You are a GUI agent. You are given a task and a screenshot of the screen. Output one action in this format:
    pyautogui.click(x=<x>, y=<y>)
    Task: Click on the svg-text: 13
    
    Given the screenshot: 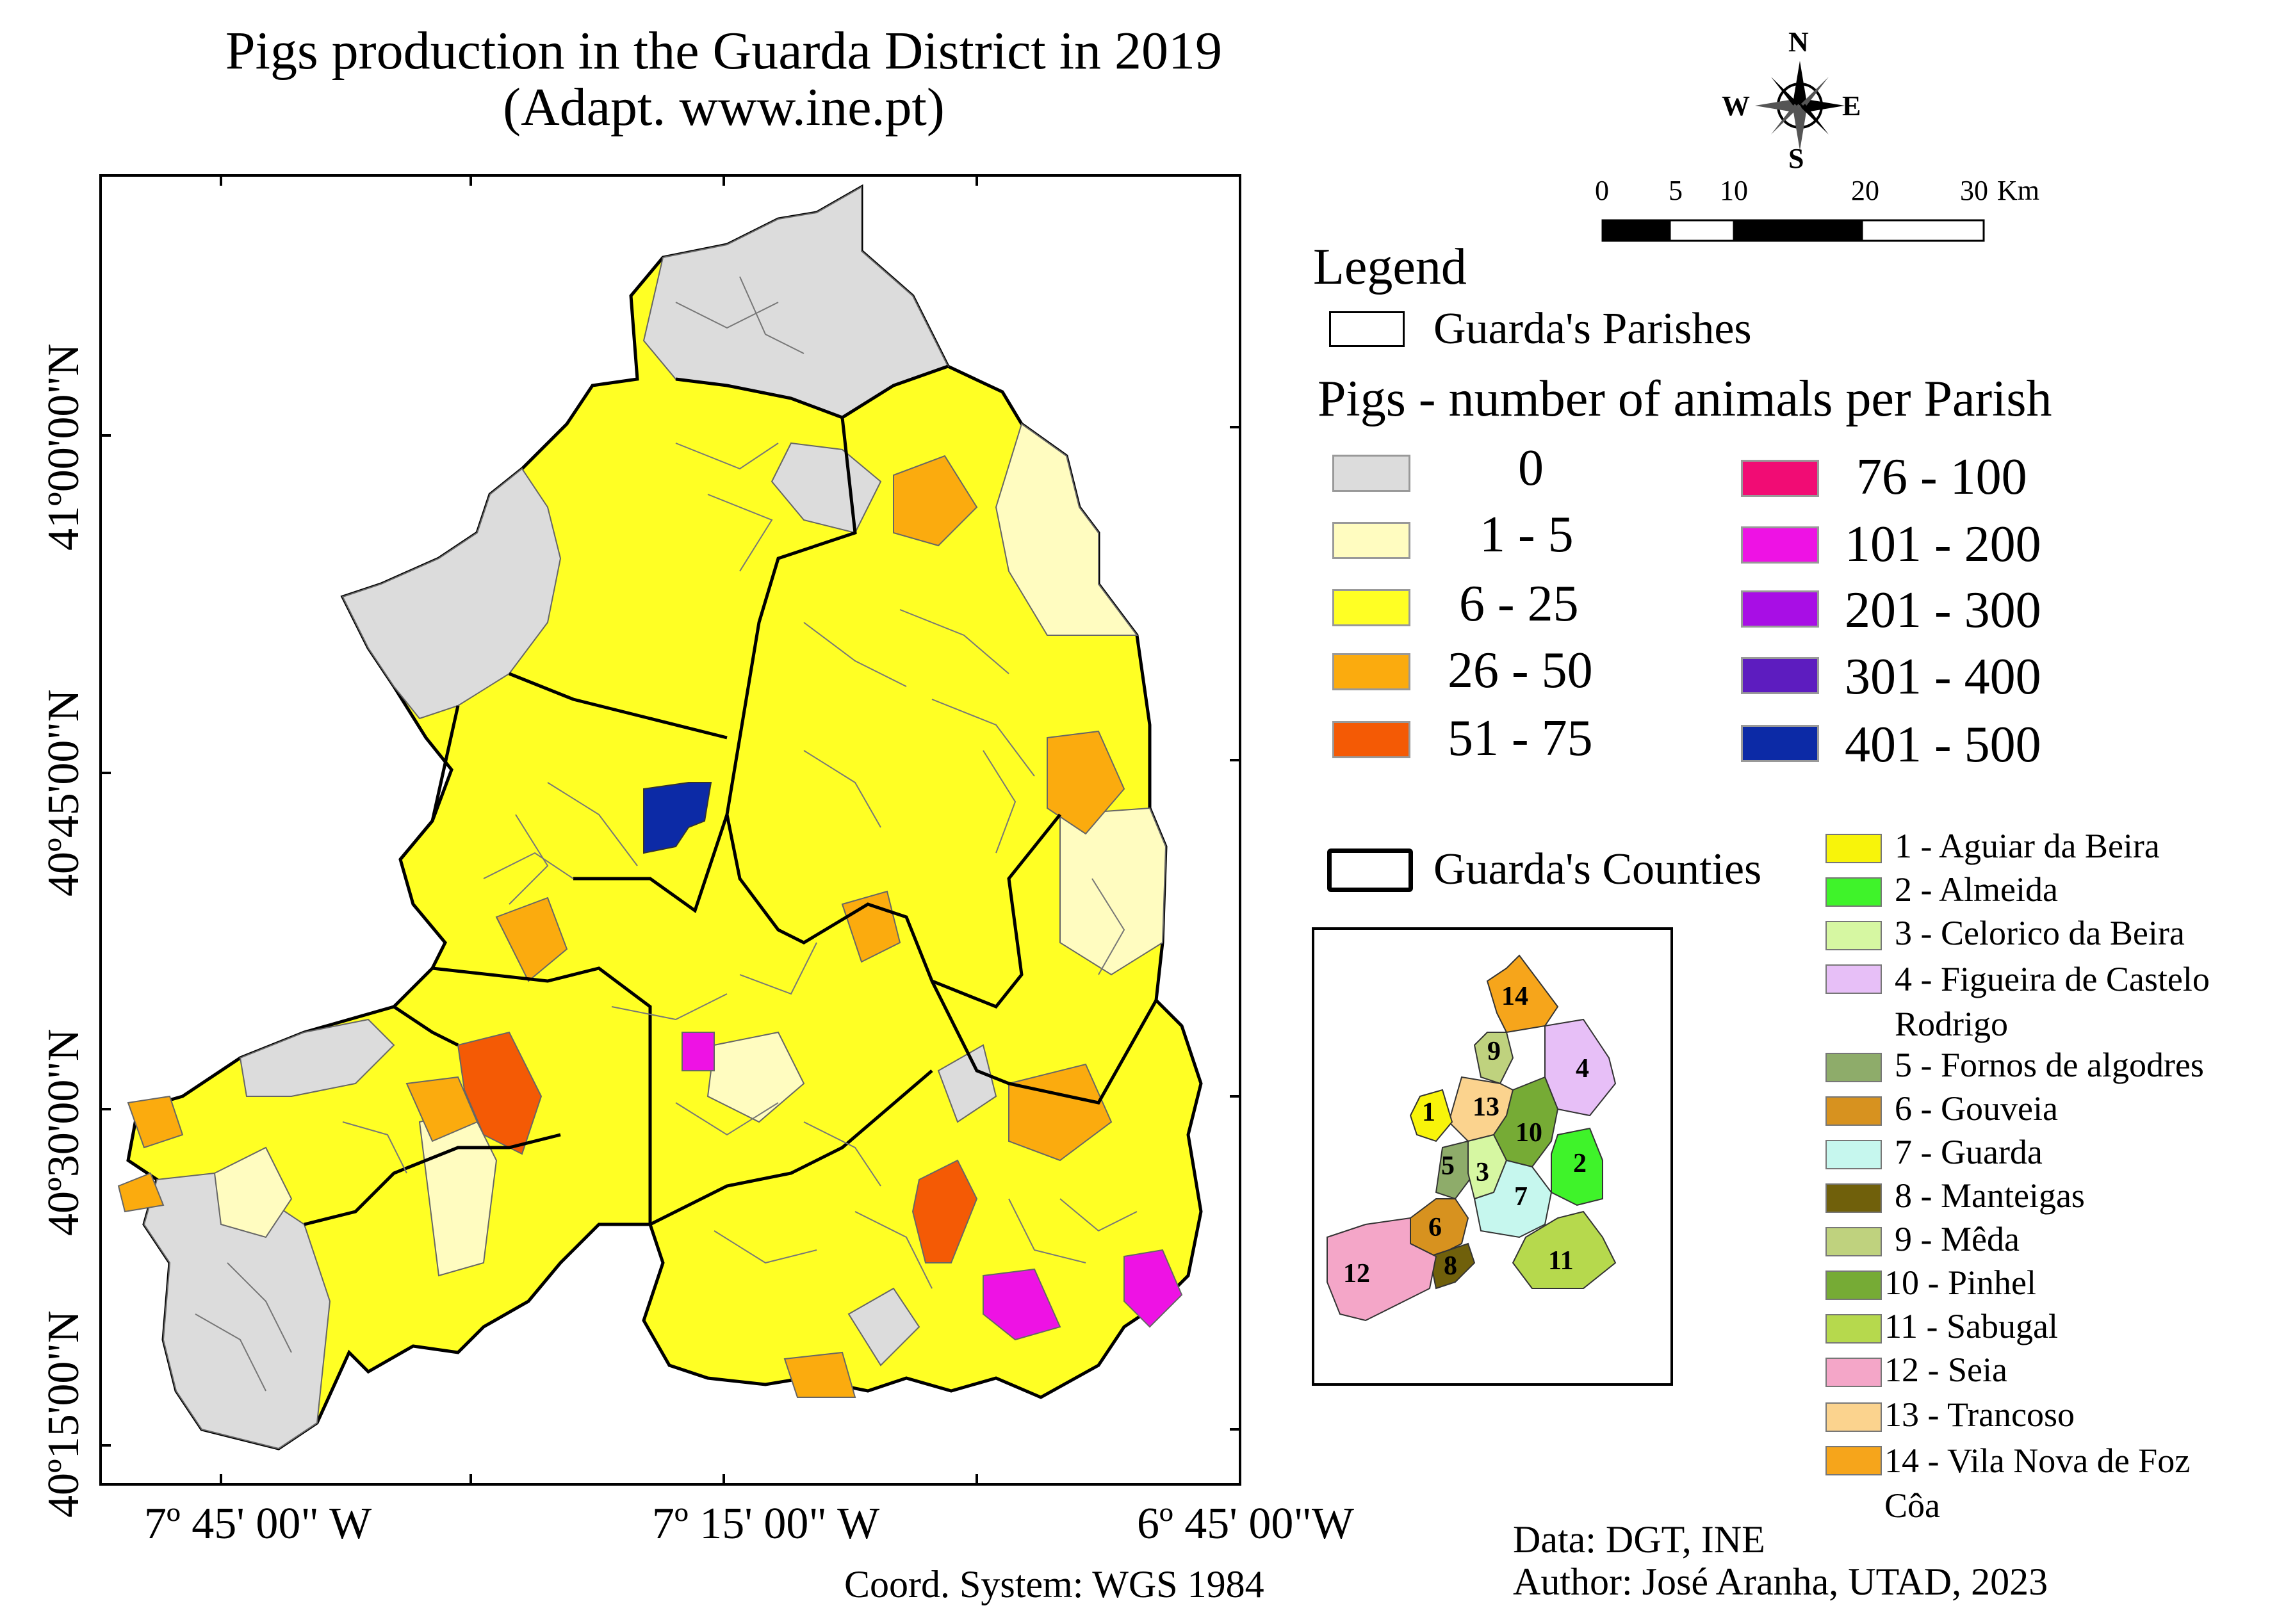 What is the action you would take?
    pyautogui.click(x=1486, y=1107)
    